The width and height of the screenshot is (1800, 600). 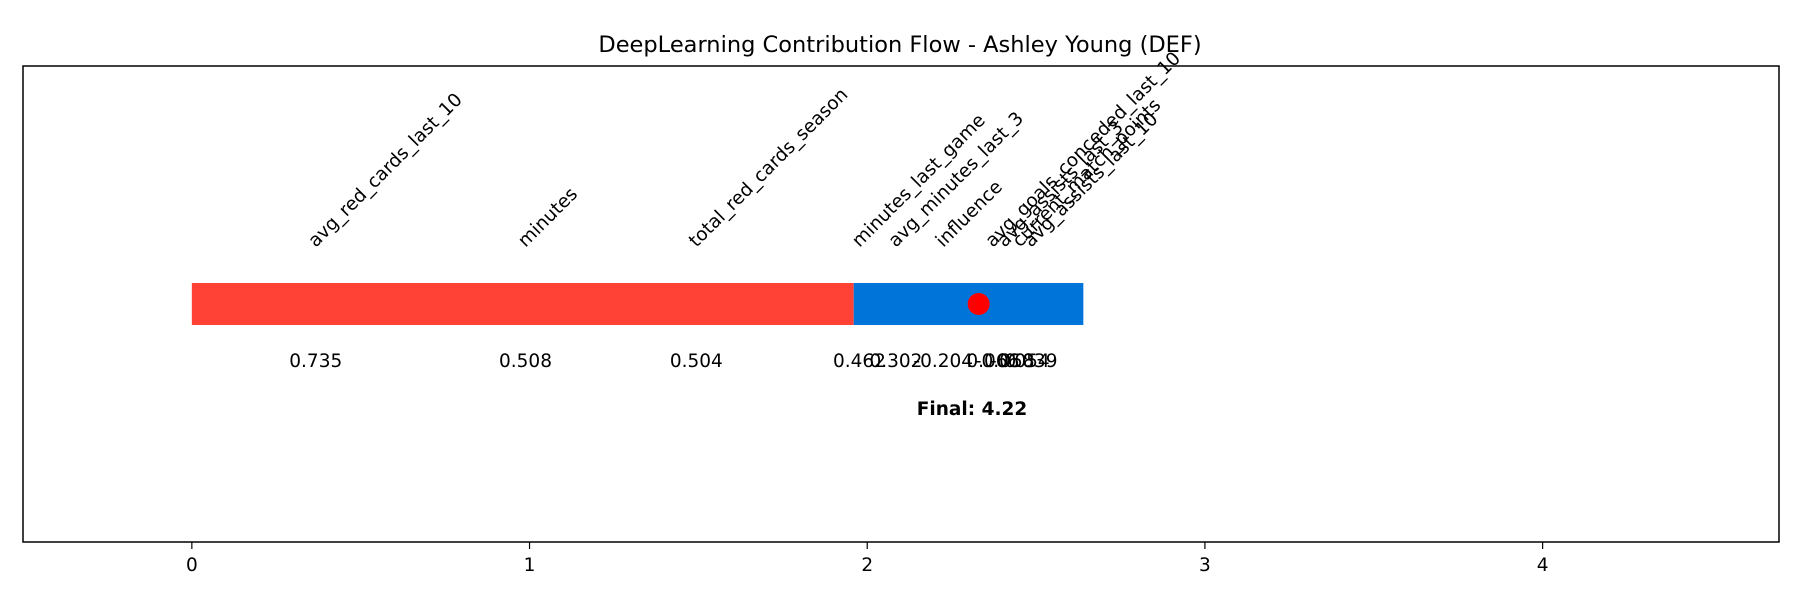 I want to click on feature-value-3: 0.504, so click(x=696, y=361).